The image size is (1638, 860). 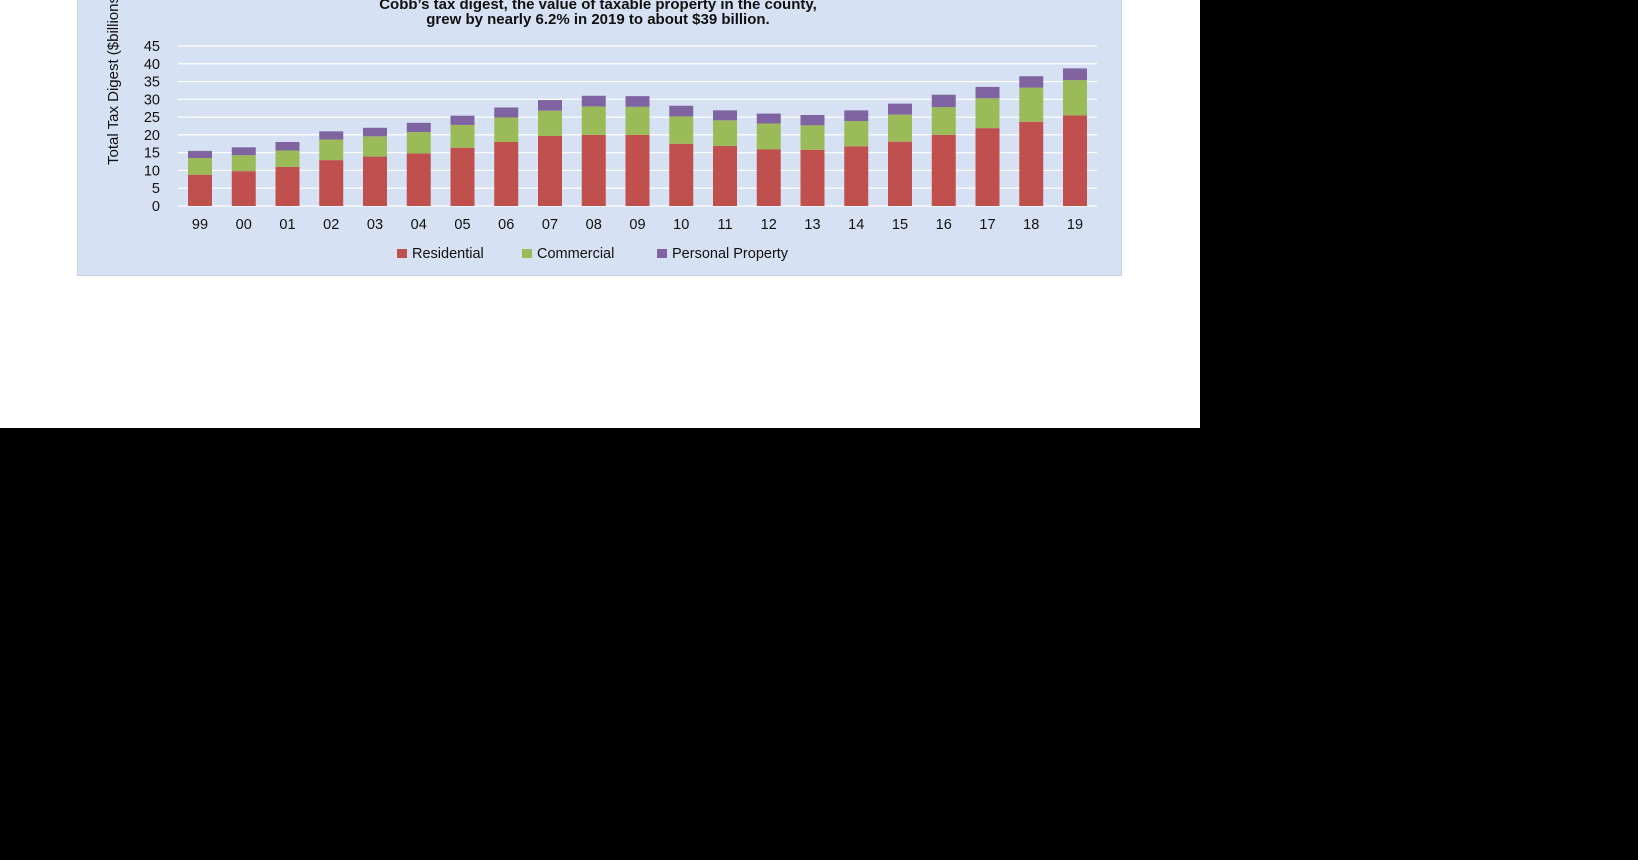 What do you see at coordinates (681, 225) in the screenshot?
I see `x-tick-label: 10` at bounding box center [681, 225].